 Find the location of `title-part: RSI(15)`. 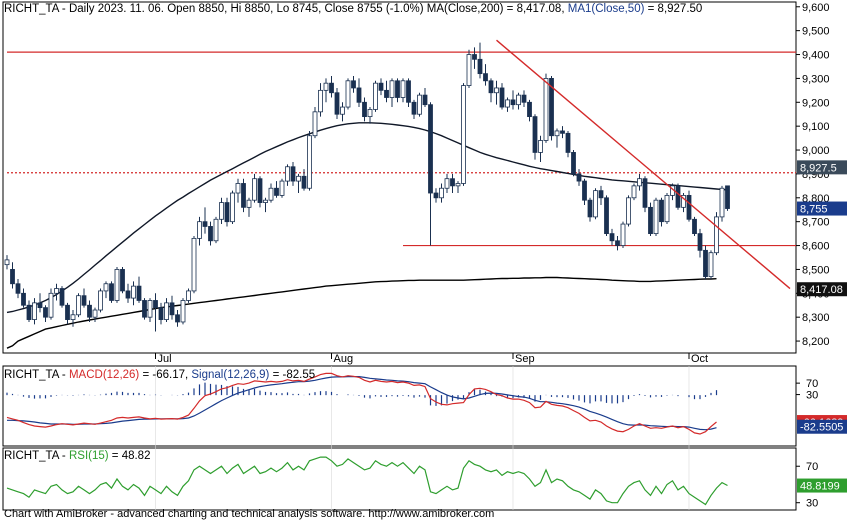

title-part: RSI(15) is located at coordinates (89, 456).